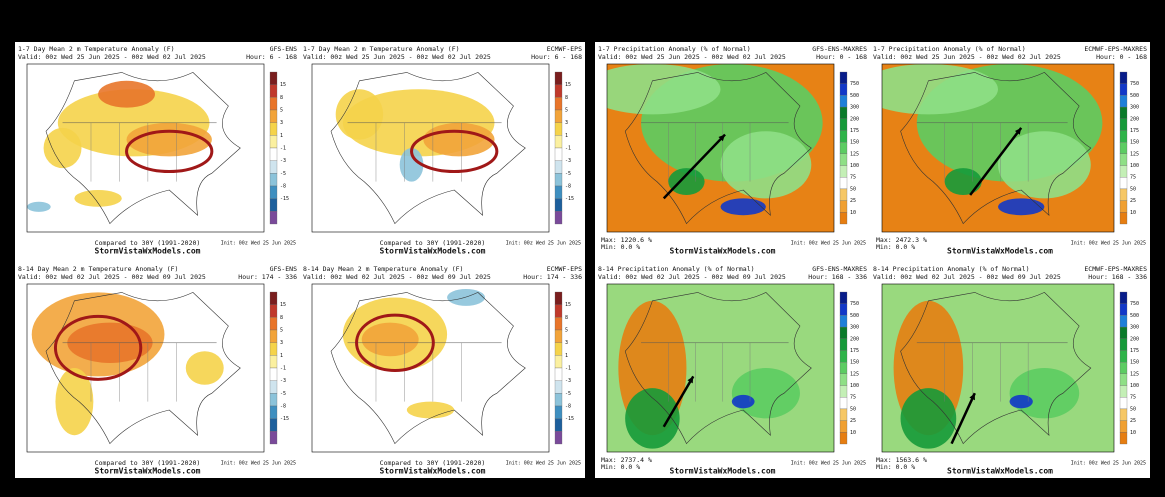  Describe the element at coordinates (283, 49) in the screenshot. I see `model-label: GFS-ENS` at that location.